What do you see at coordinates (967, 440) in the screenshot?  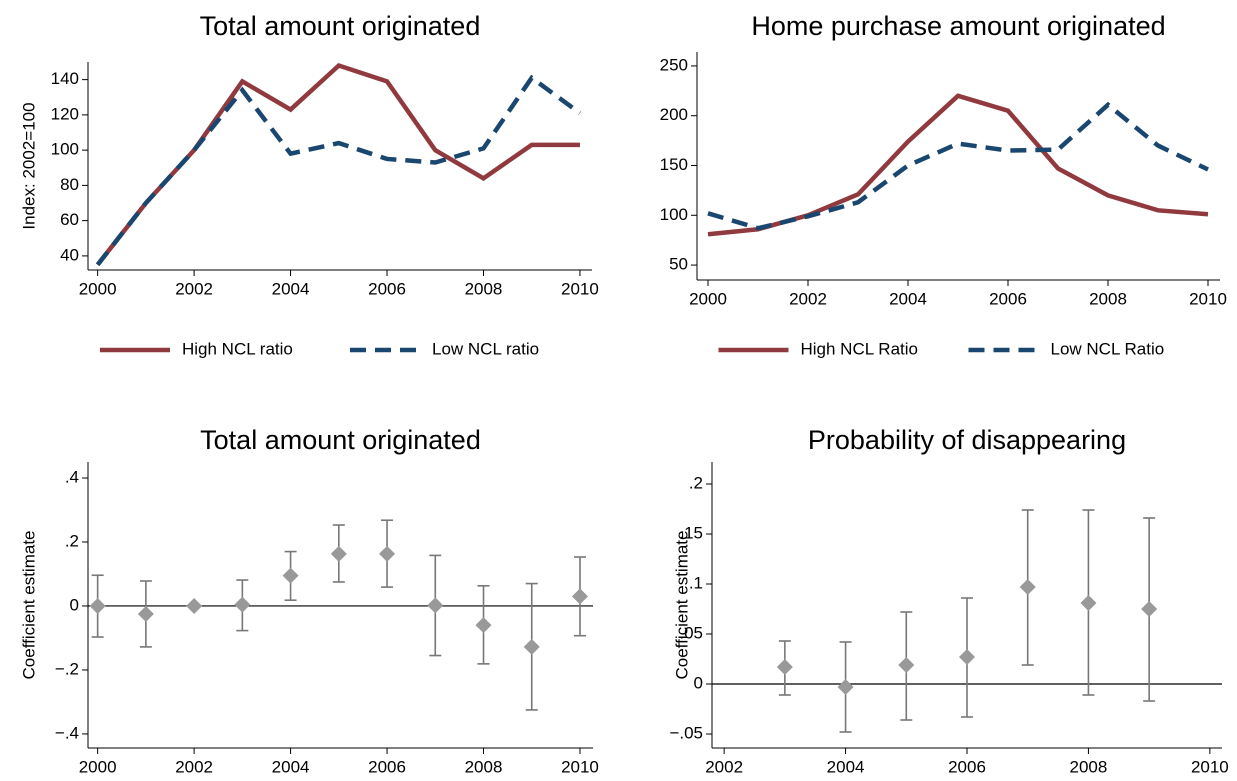 I see `chart-title: Probability of disappearing` at bounding box center [967, 440].